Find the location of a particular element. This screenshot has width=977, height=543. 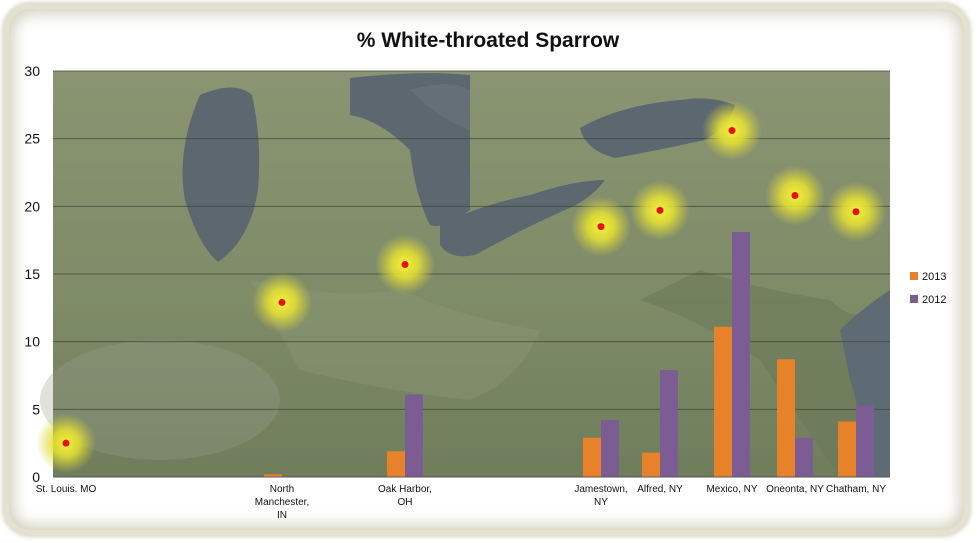

x-tick-label: St. Louis. MO is located at coordinates (66, 489).